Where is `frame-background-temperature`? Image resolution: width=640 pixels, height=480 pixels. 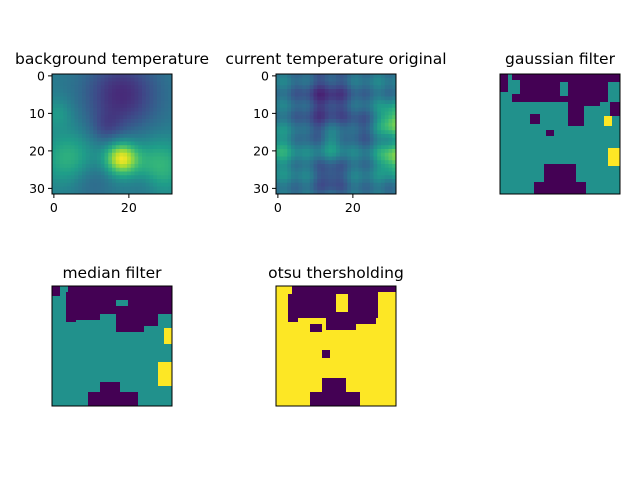 frame-background-temperature is located at coordinates (112, 134).